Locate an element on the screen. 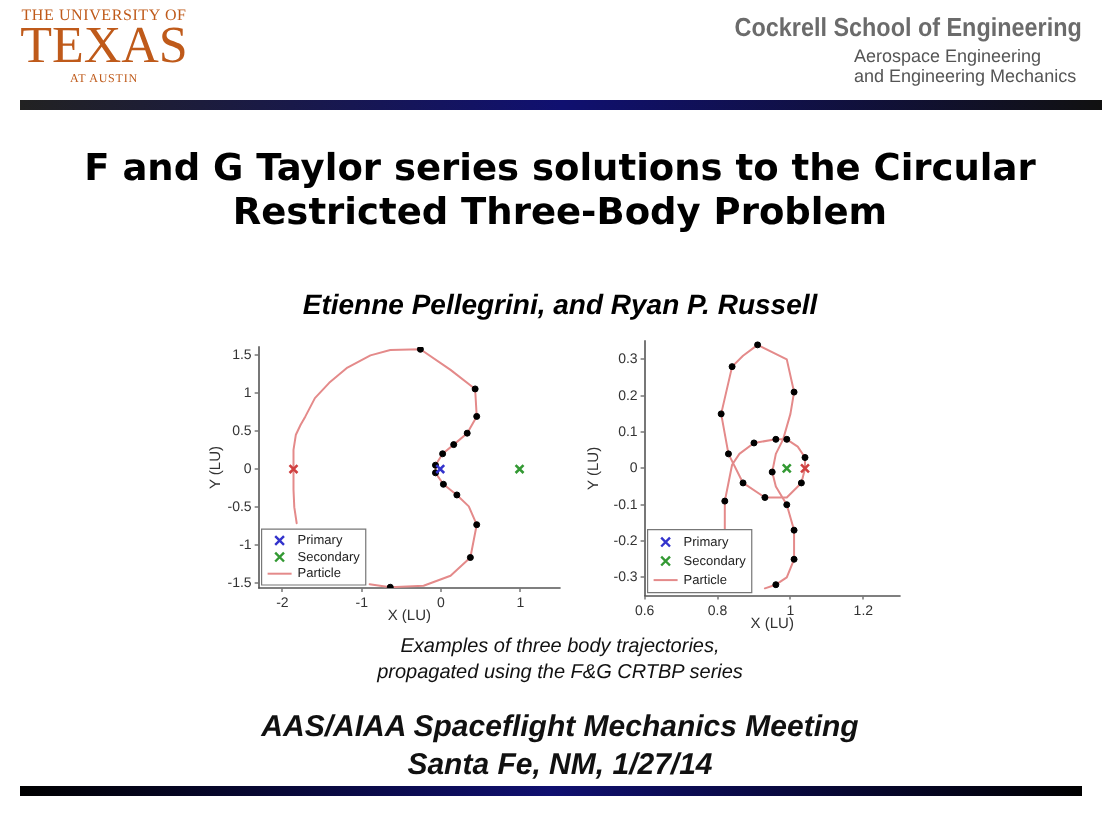  text: Examples of three body trajectories, propagated using the F&G CRTBP series is located at coordinates (560, 660).